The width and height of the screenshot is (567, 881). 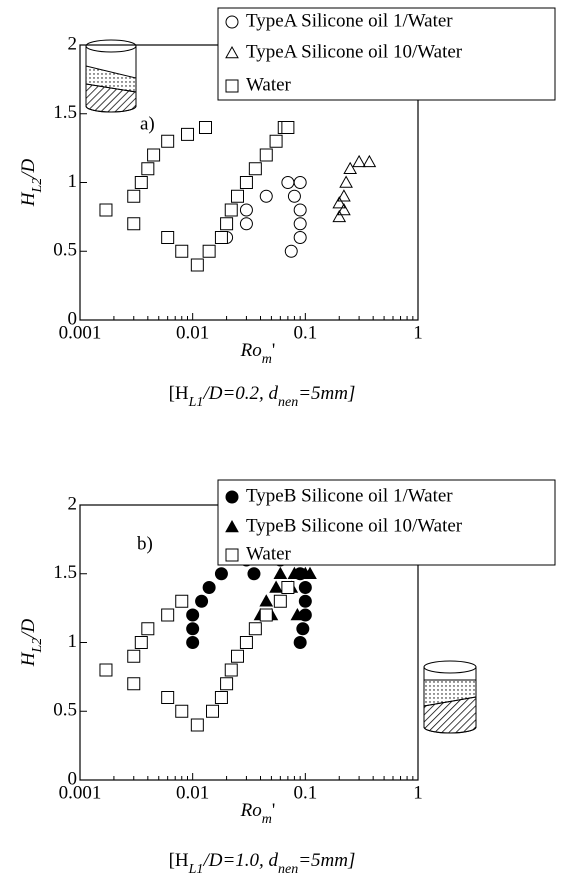 What do you see at coordinates (273, 810) in the screenshot?
I see `x-axis-label-part: '` at bounding box center [273, 810].